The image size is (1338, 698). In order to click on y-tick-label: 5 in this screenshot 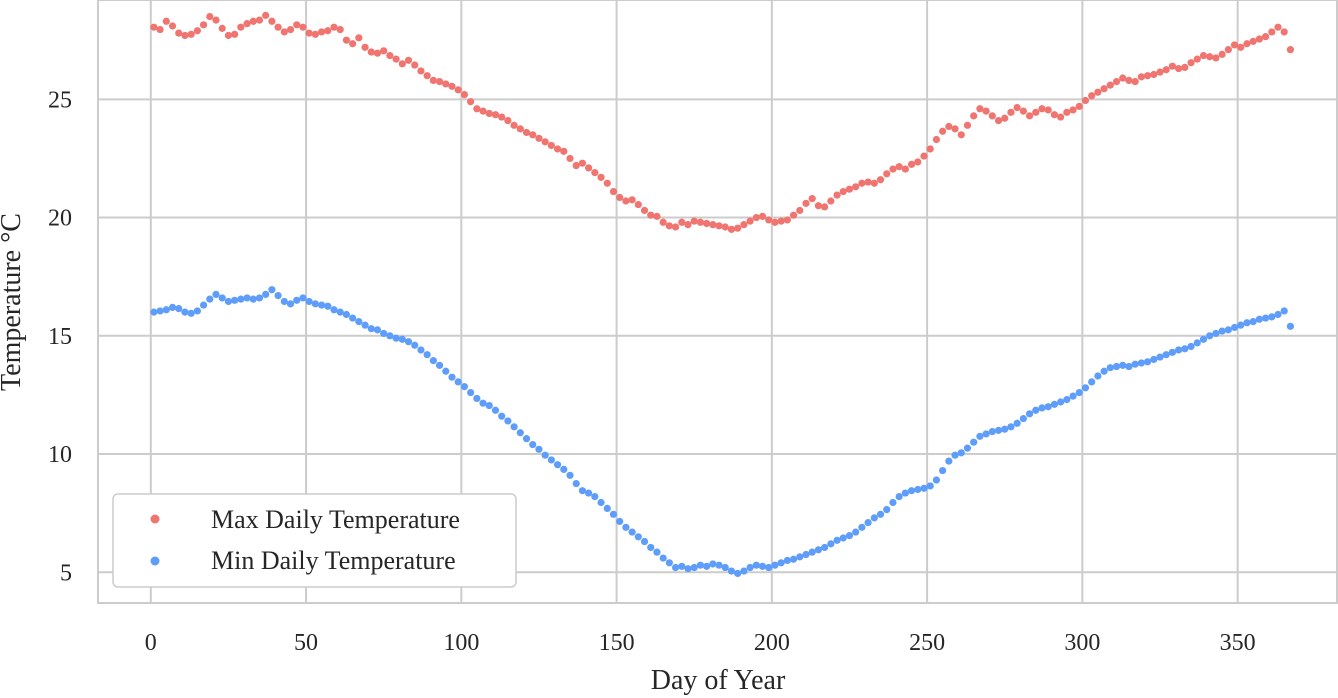, I will do `click(66, 573)`.